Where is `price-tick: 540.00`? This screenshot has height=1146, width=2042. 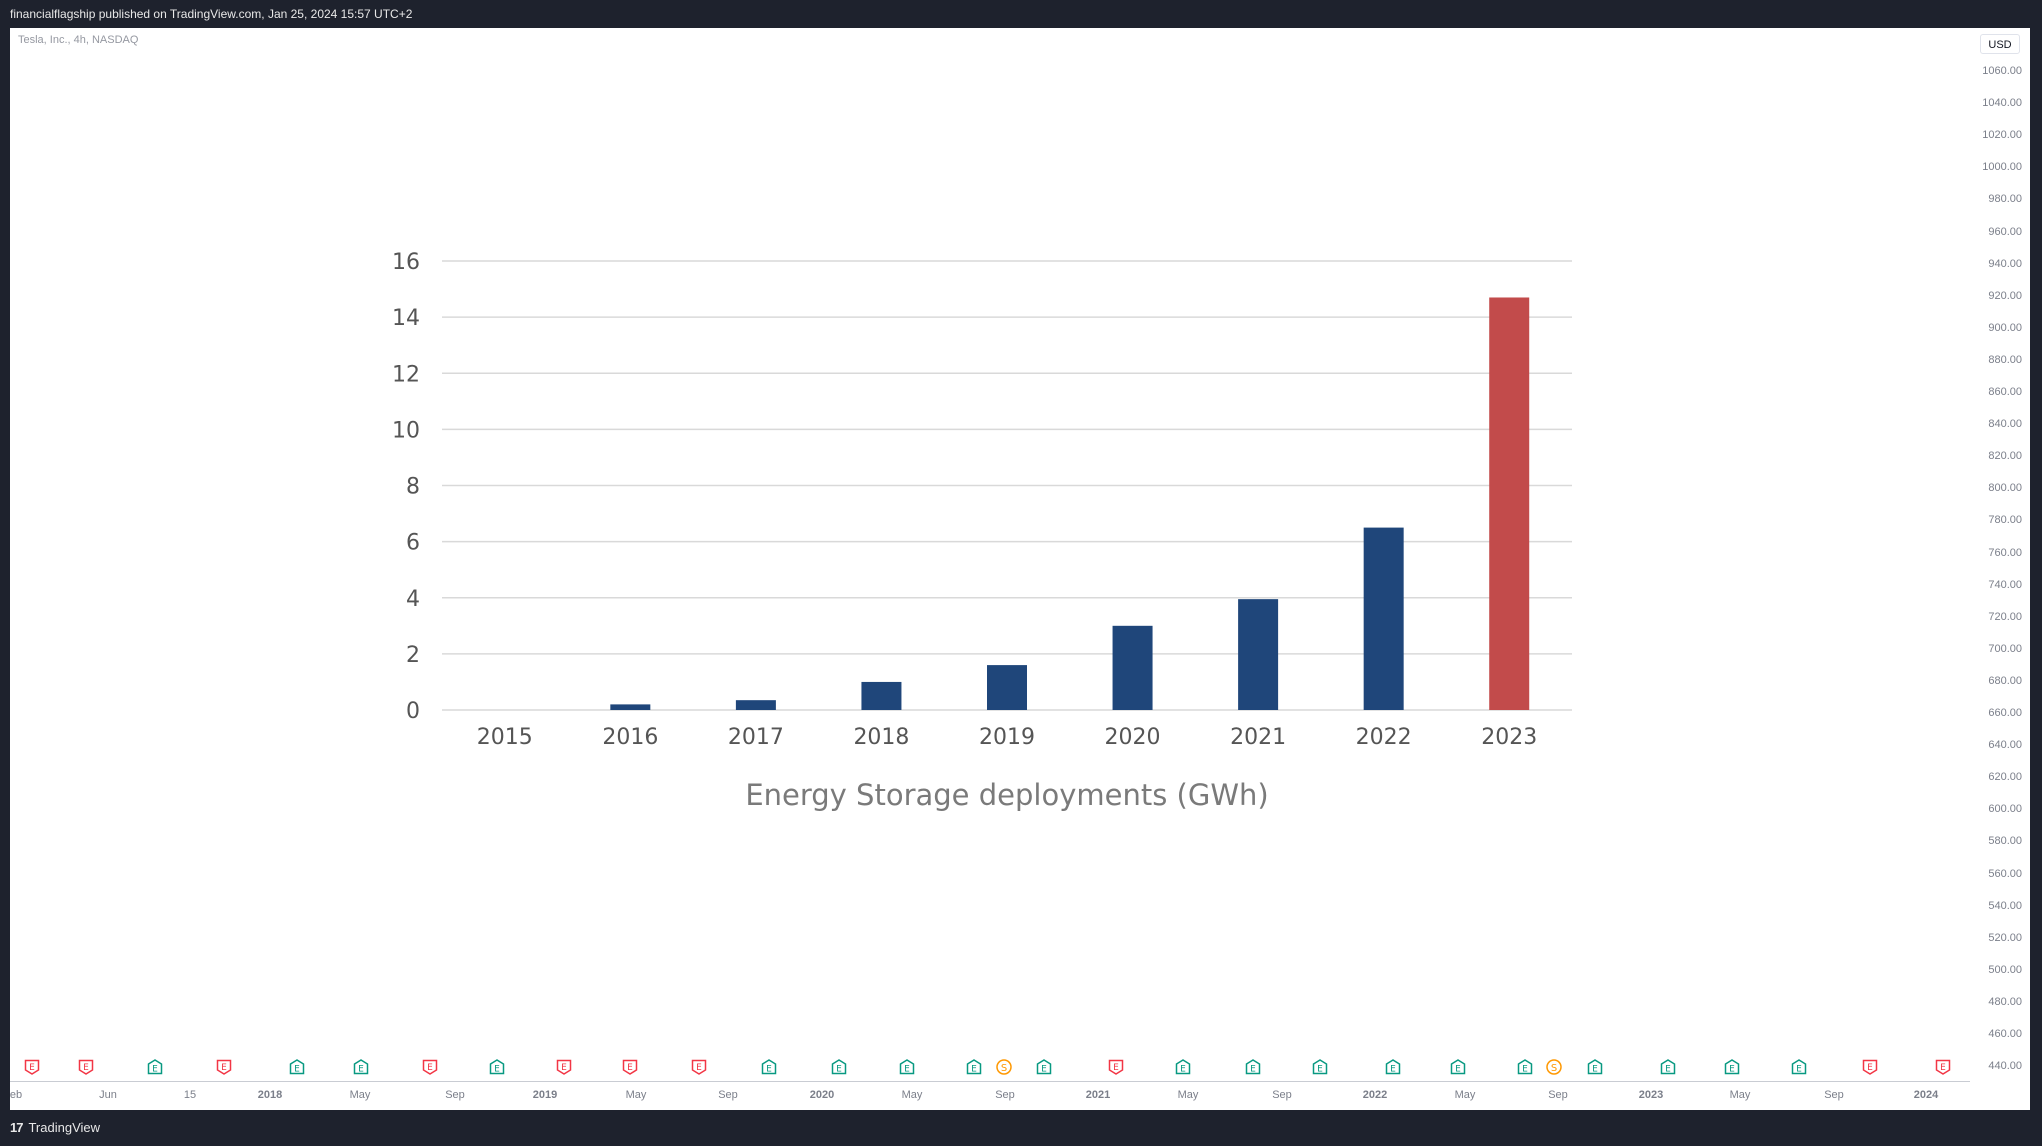 price-tick: 540.00 is located at coordinates (2005, 905).